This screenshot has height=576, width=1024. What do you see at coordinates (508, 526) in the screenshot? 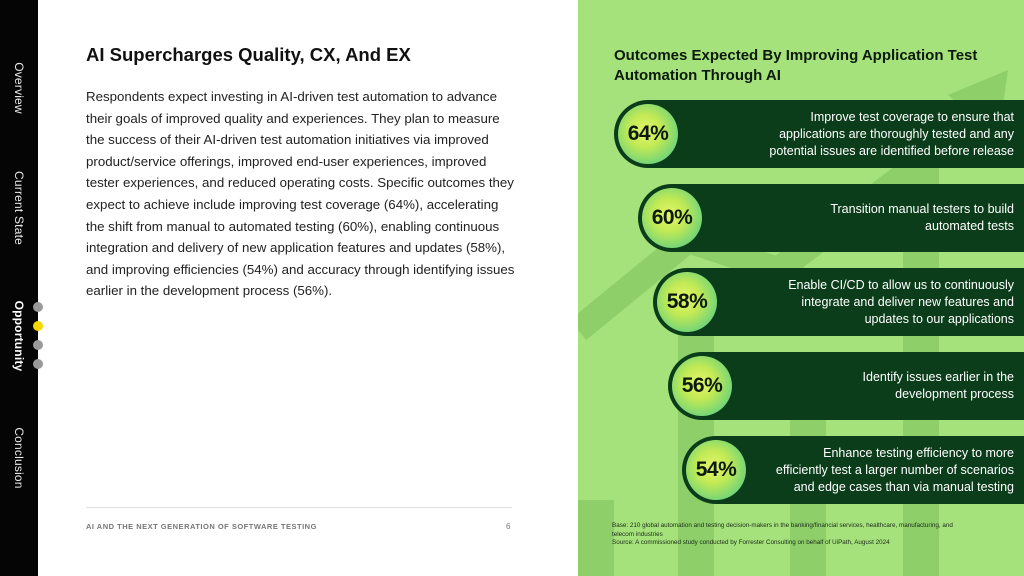
I see `page-number: 6` at bounding box center [508, 526].